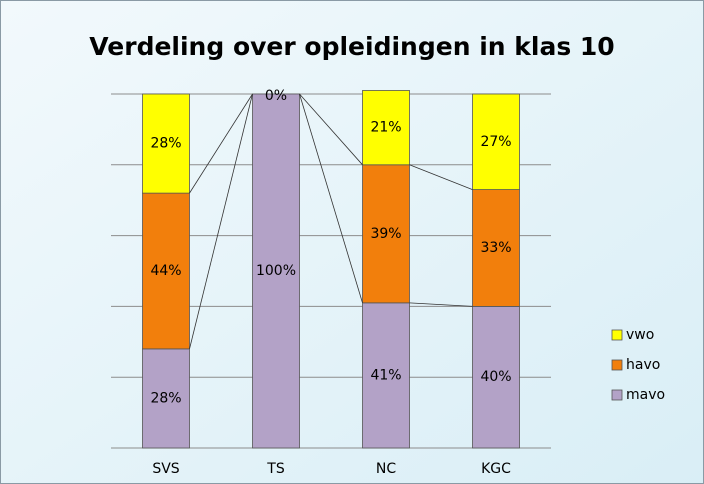 The image size is (704, 484). Describe the element at coordinates (643, 365) in the screenshot. I see `legend-label: havo` at that location.